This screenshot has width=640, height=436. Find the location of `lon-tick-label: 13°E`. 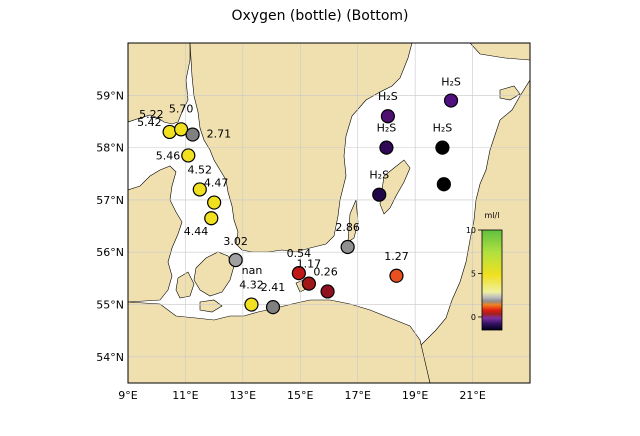

lon-tick-label: 13°E is located at coordinates (243, 395).